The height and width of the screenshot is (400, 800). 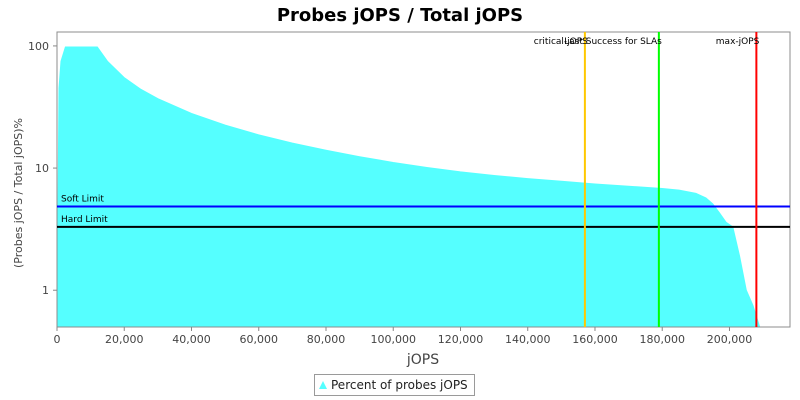 I want to click on x-tick-label-3: 60,000, so click(x=258, y=339).